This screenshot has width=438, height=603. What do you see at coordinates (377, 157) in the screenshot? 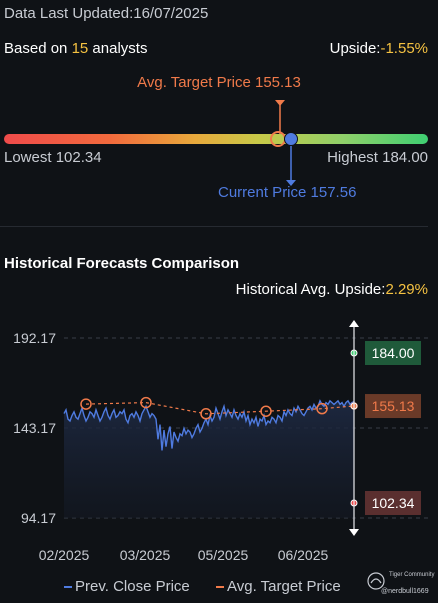
I see `highest-target-label: Highest 184.00` at bounding box center [377, 157].